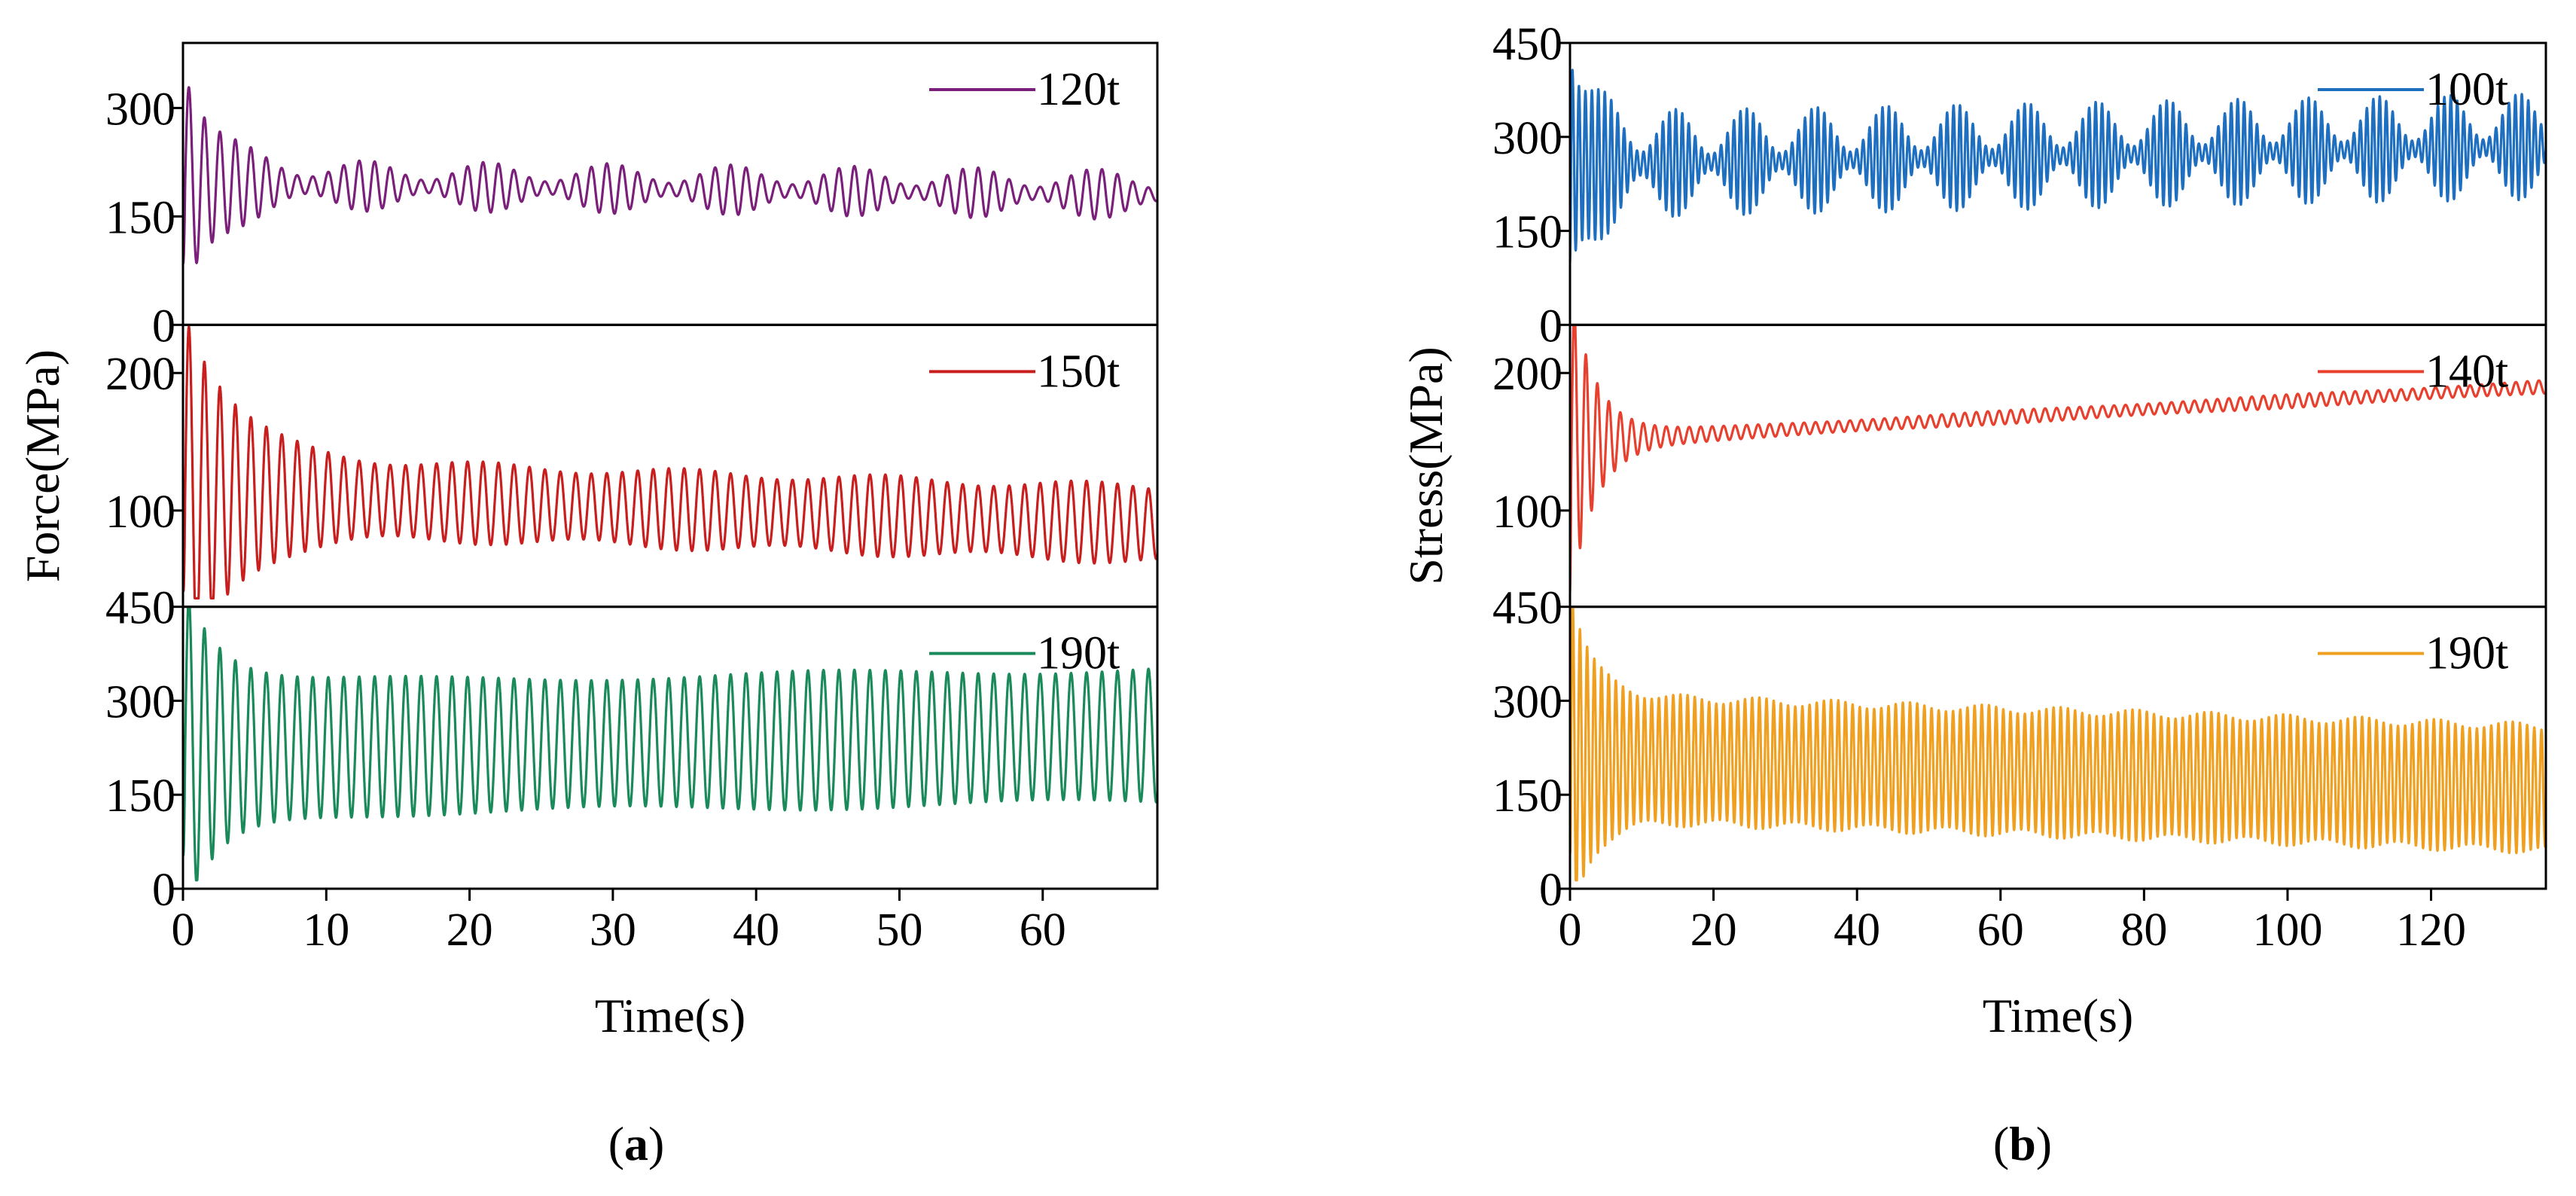  I want to click on caption-a-close: ), so click(656, 1143).